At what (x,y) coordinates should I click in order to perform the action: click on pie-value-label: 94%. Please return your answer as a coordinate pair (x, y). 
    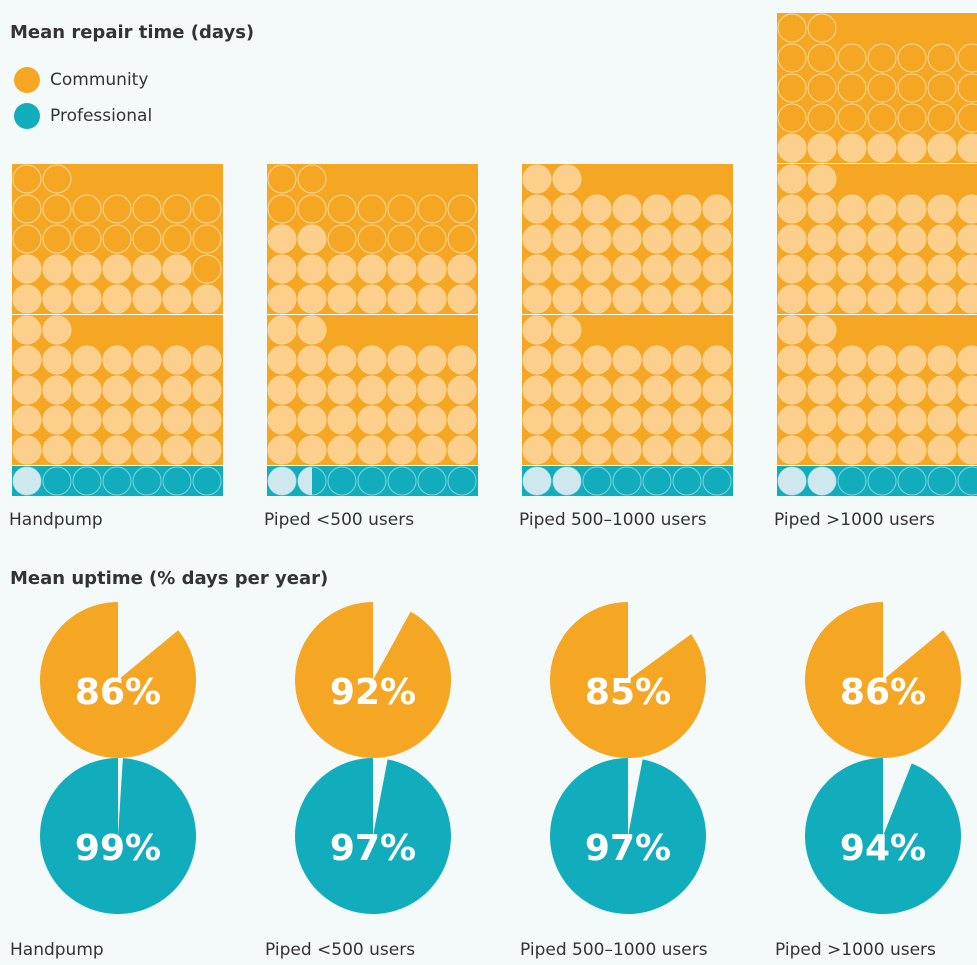
    Looking at the image, I should click on (883, 848).